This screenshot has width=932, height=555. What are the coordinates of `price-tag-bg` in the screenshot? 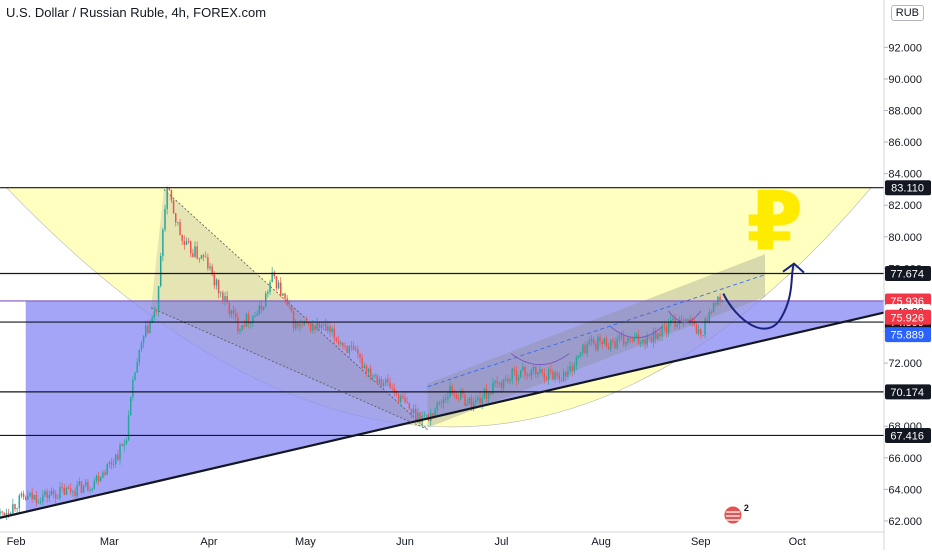 It's located at (908, 317).